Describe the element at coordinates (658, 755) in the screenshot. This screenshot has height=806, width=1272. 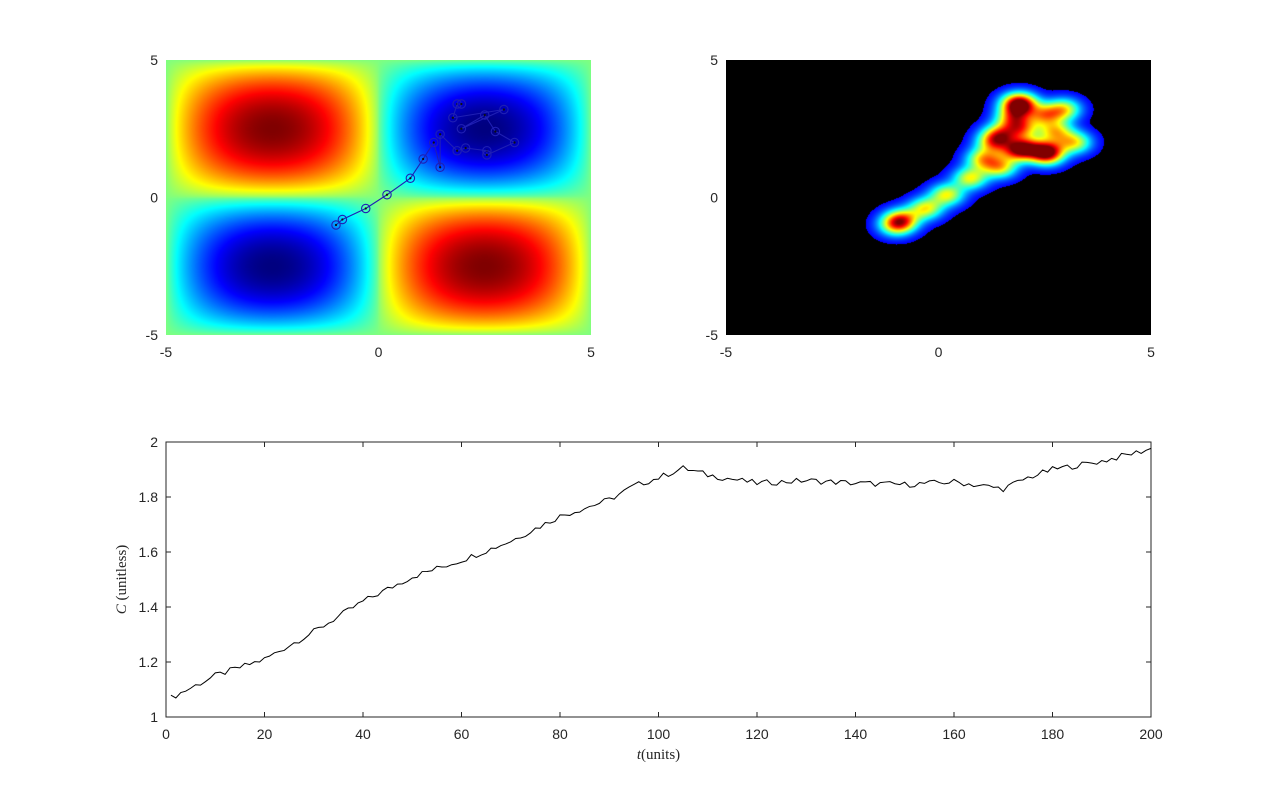
I see `x-axis-label: t(units)` at that location.